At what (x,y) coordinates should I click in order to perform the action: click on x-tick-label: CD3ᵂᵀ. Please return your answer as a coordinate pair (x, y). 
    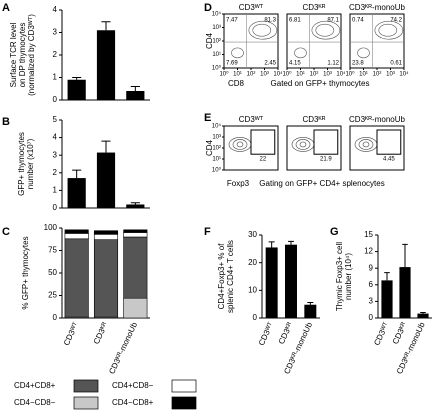
    Looking at the image, I should click on (266, 333).